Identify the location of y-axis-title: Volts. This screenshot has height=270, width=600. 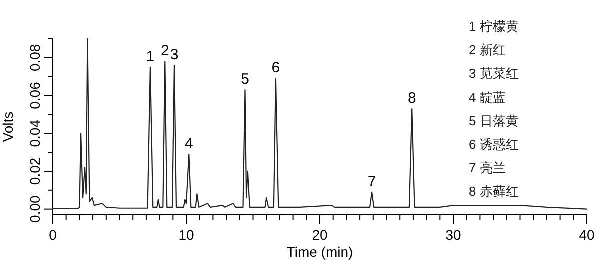
(8, 127).